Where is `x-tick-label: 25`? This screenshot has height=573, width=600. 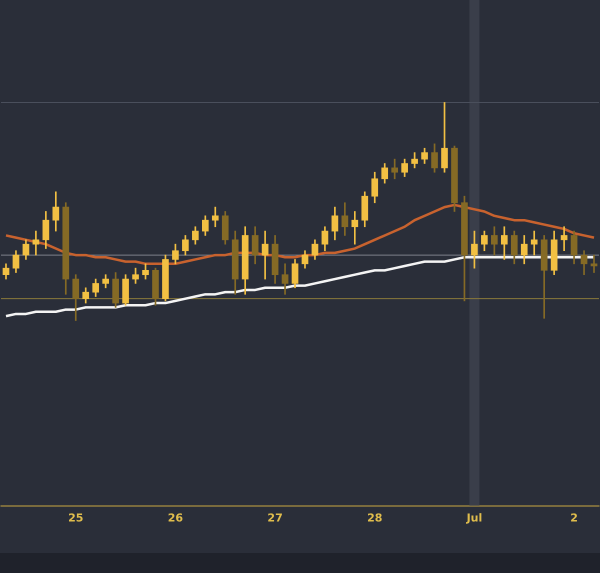 x-tick-label: 25 is located at coordinates (76, 517).